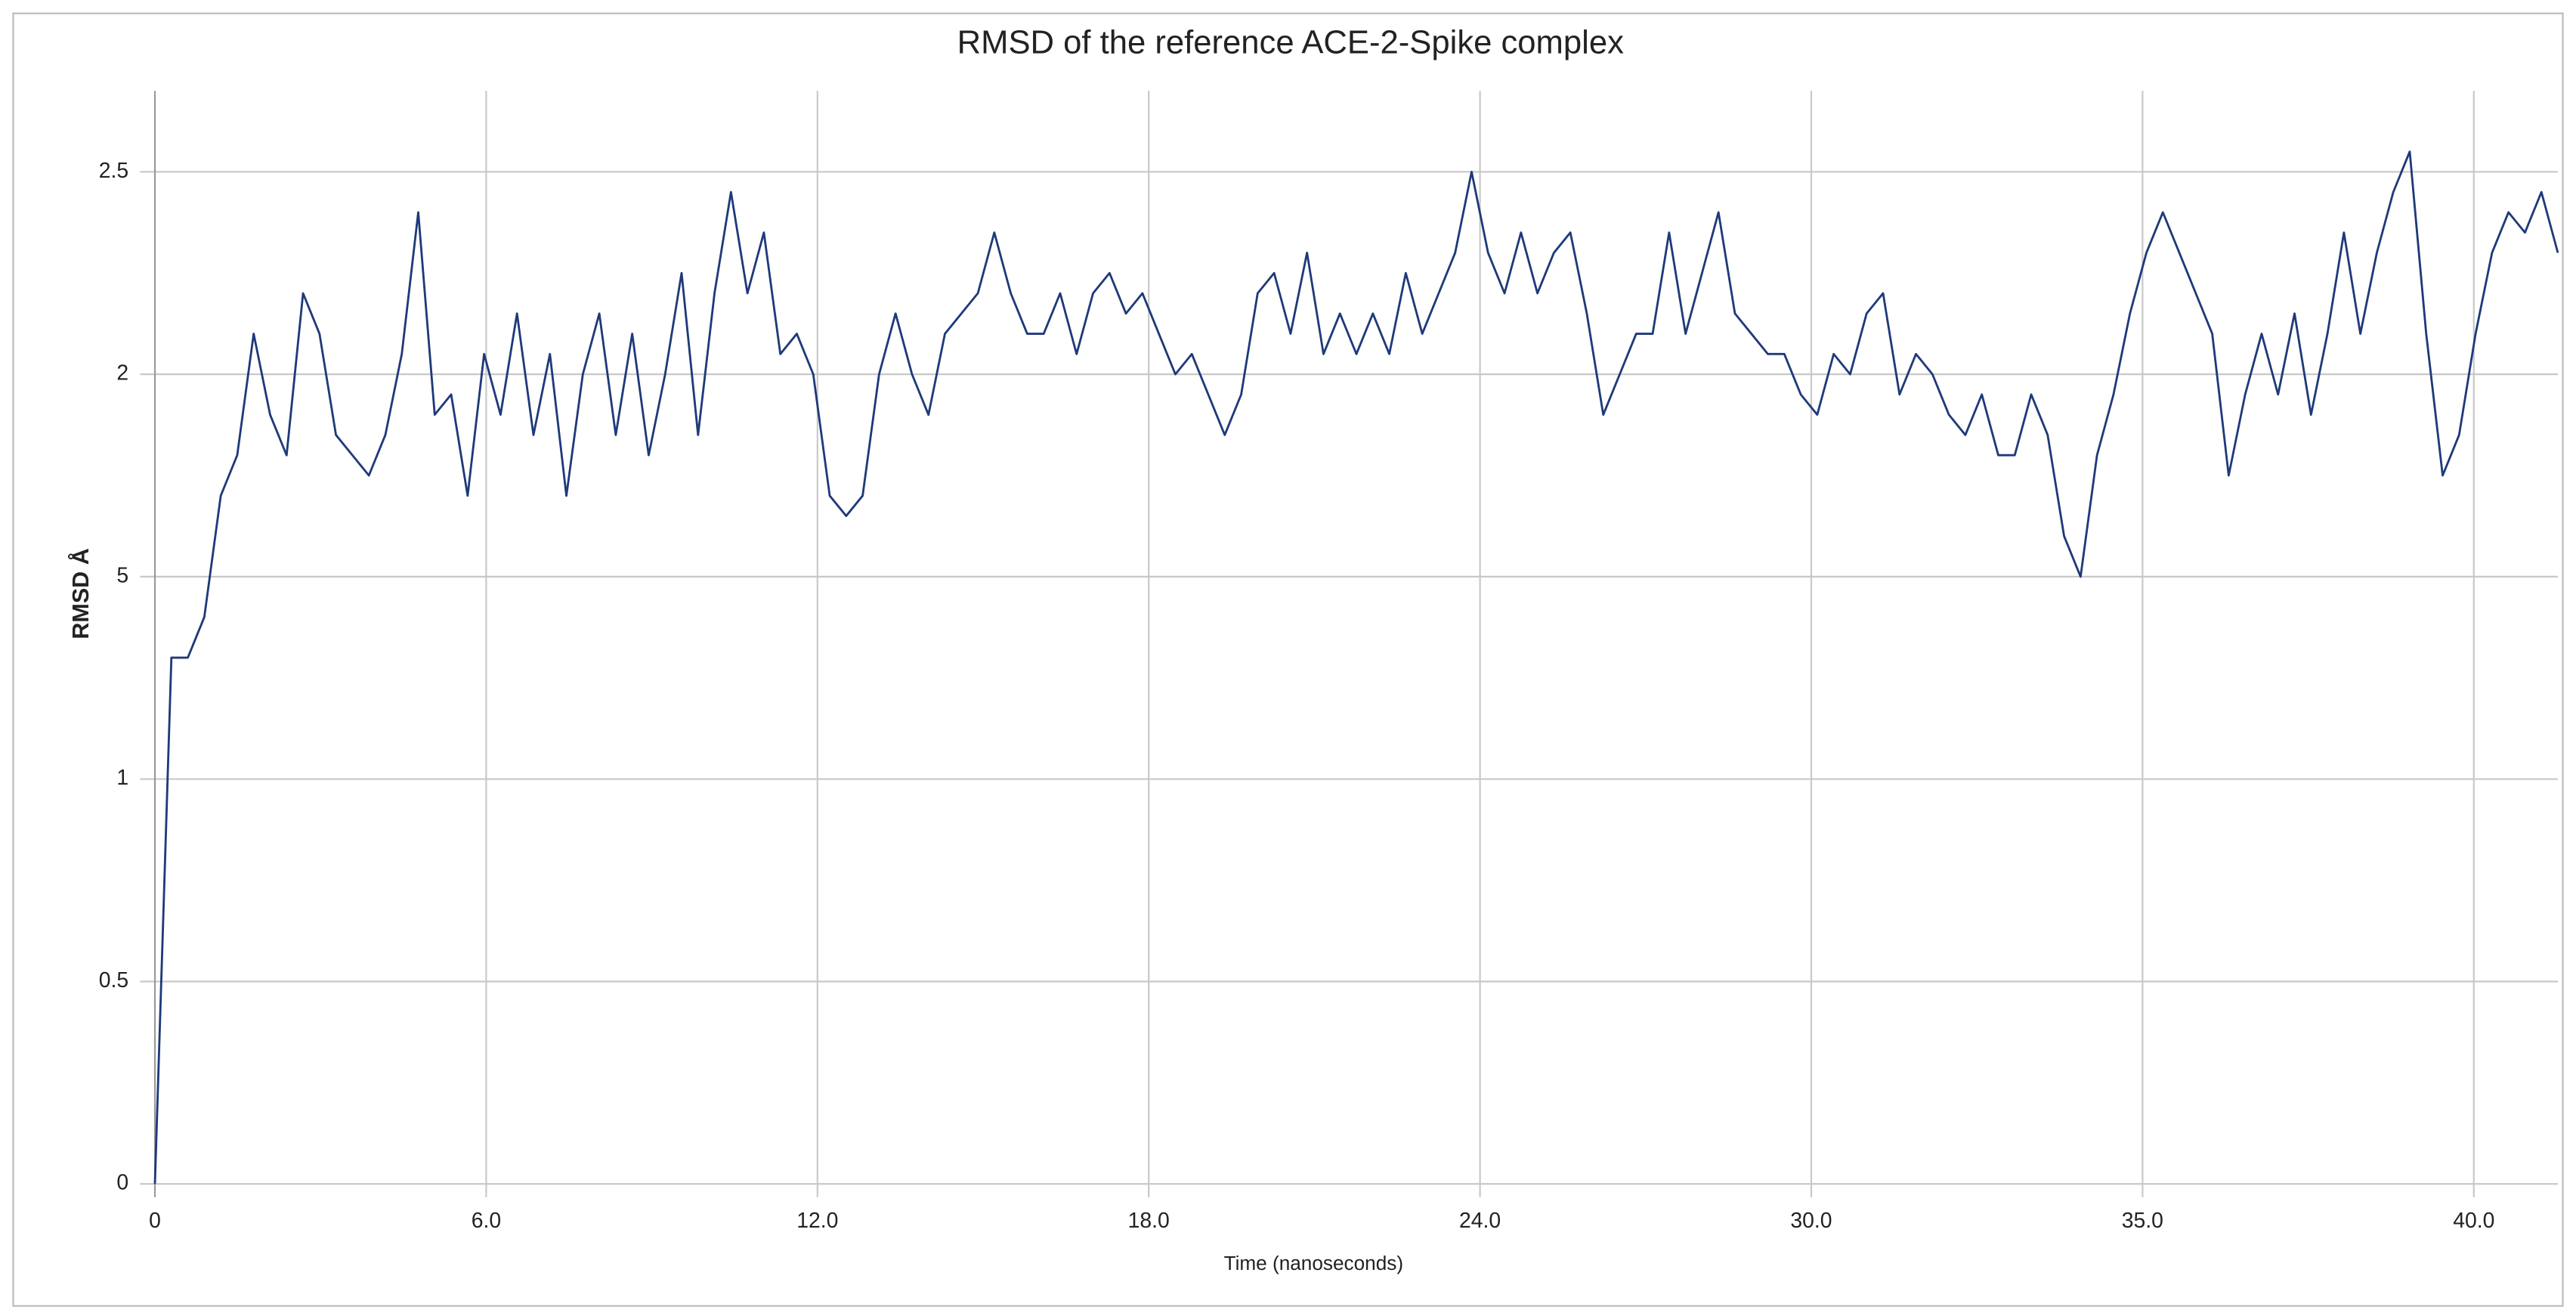 This screenshot has height=1316, width=2576. What do you see at coordinates (80, 593) in the screenshot?
I see `y-axis-label: RMSD Å` at bounding box center [80, 593].